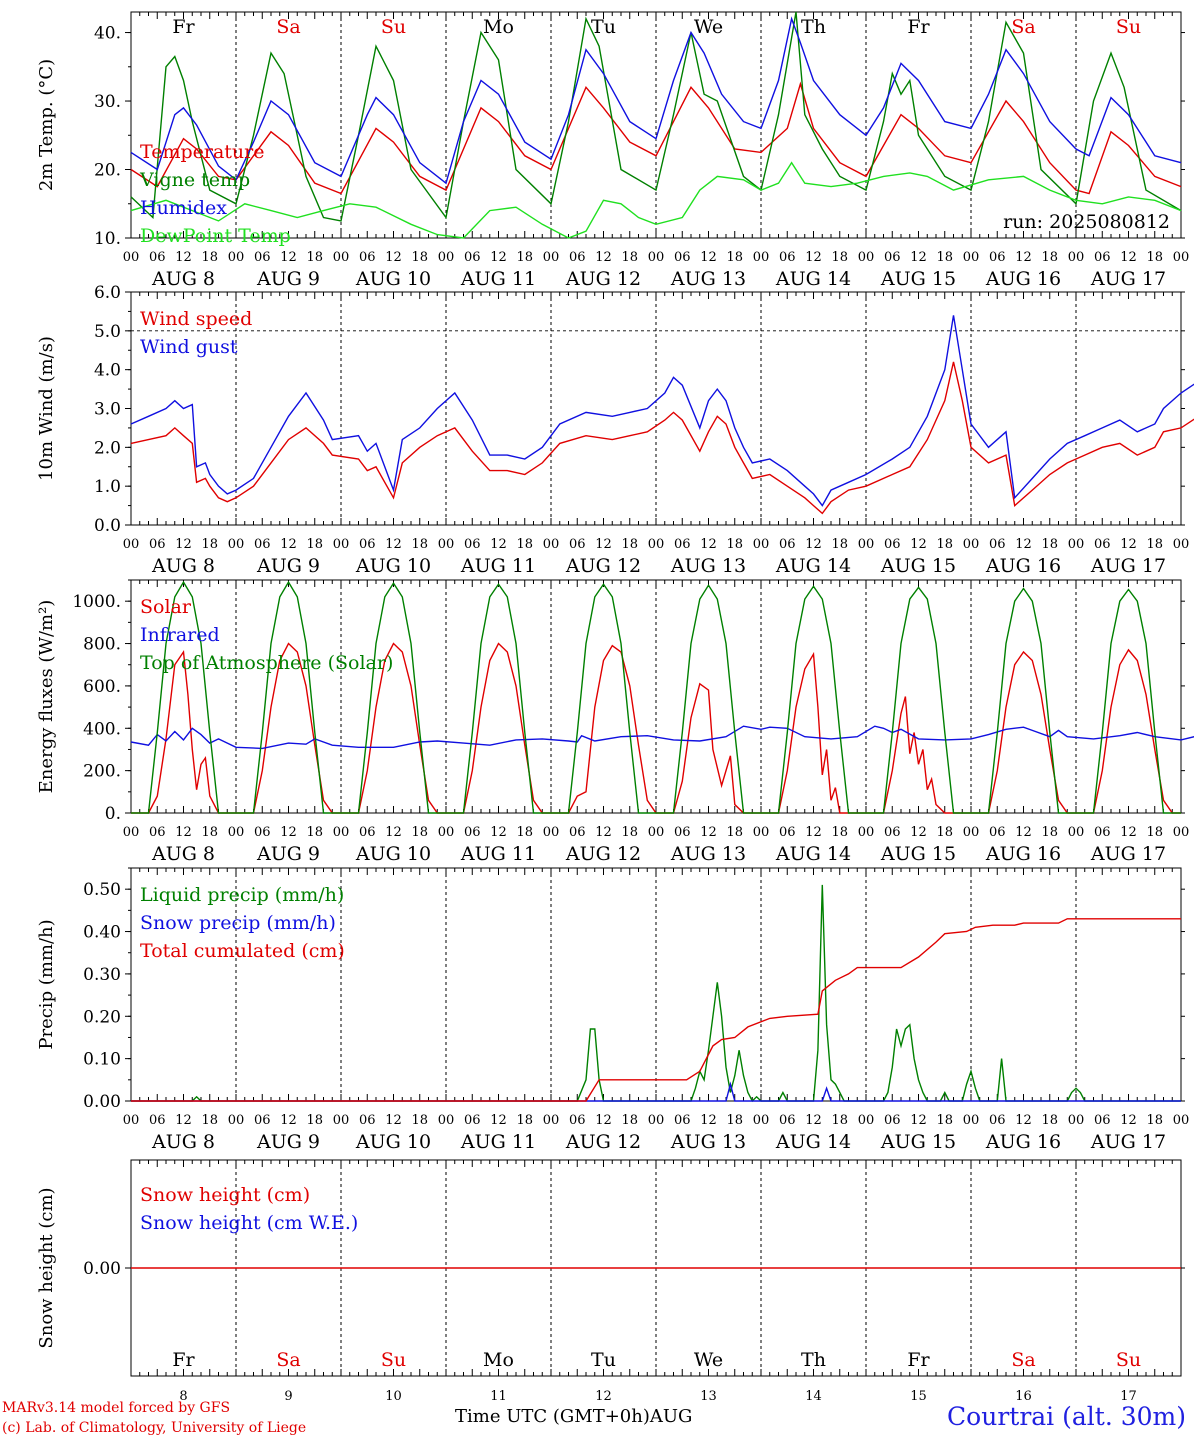 The height and width of the screenshot is (1440, 1194). Describe the element at coordinates (180, 635) in the screenshot. I see `legend-entry: Infrared` at that location.